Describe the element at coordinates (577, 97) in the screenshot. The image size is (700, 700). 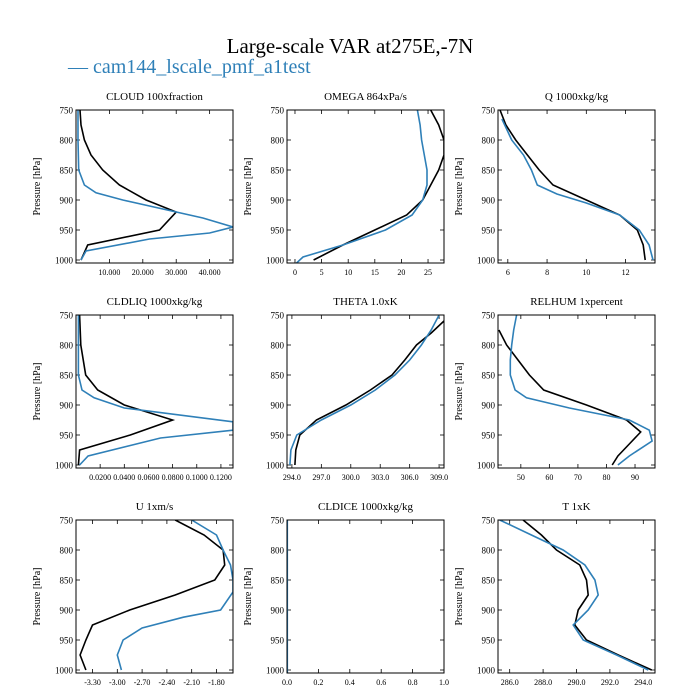
I see `subplot-title: Q 1000xkg/kg` at that location.